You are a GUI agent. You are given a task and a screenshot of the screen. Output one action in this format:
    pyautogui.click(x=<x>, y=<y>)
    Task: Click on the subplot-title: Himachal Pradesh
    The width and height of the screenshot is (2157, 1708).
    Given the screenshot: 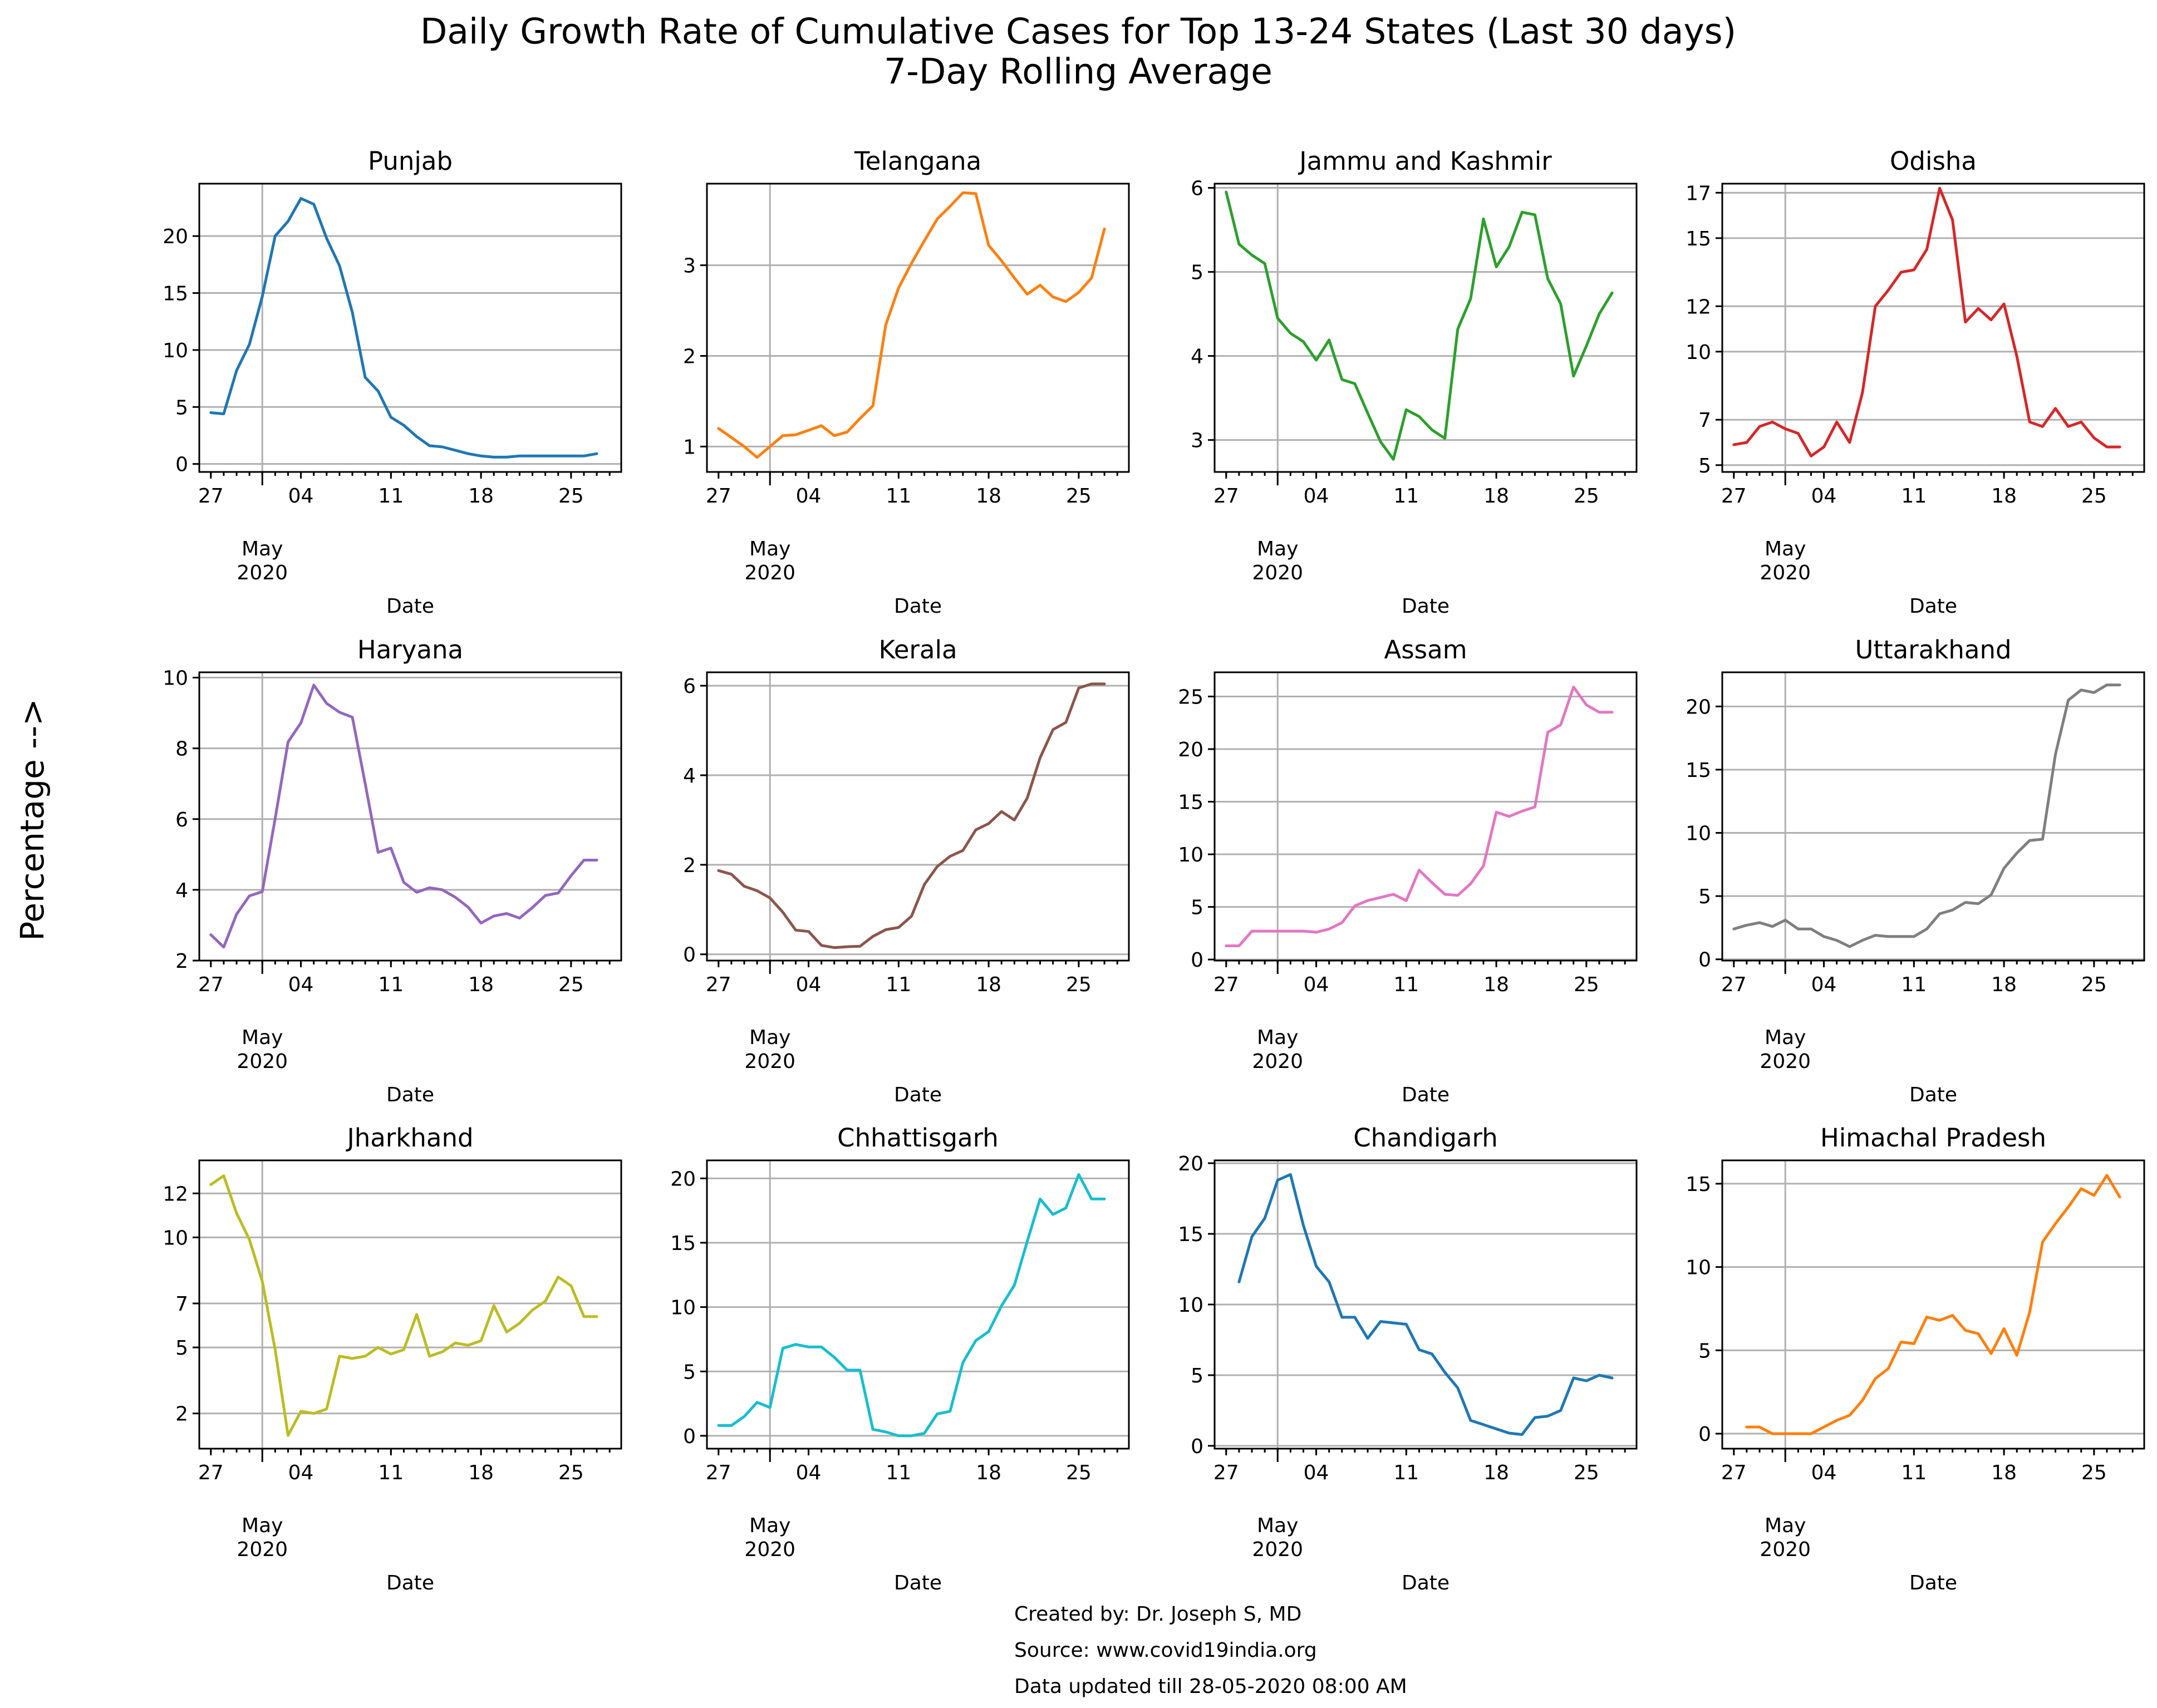 What is the action you would take?
    pyautogui.click(x=1933, y=1138)
    